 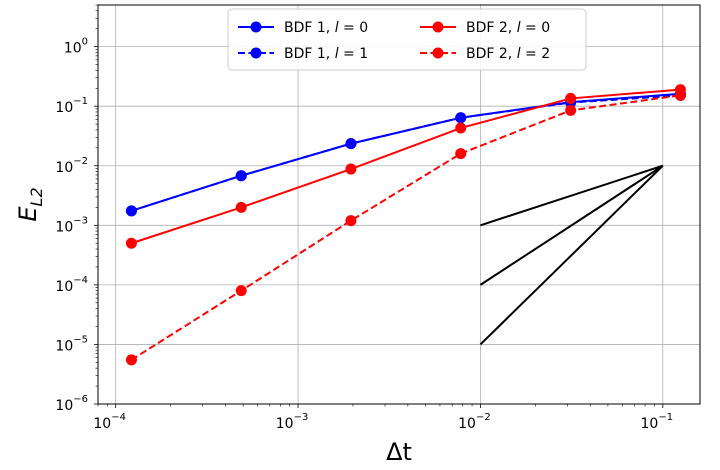 What do you see at coordinates (80, 161) in the screenshot?
I see `y-tick-label-exponent: −2` at bounding box center [80, 161].